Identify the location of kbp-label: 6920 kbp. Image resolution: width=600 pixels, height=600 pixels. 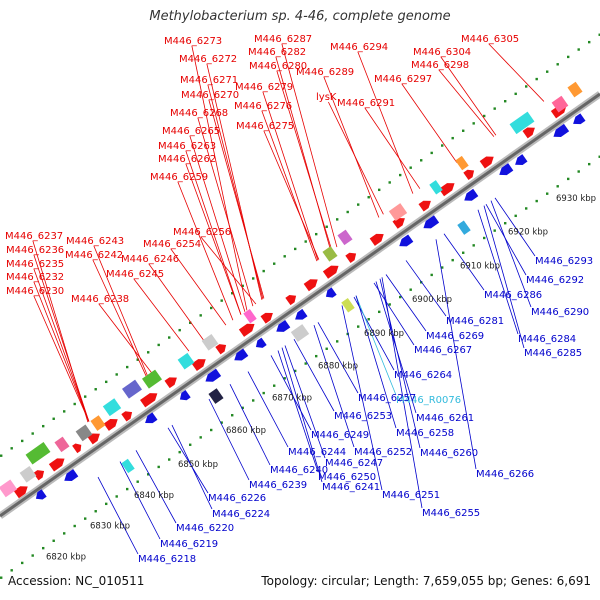
(528, 233).